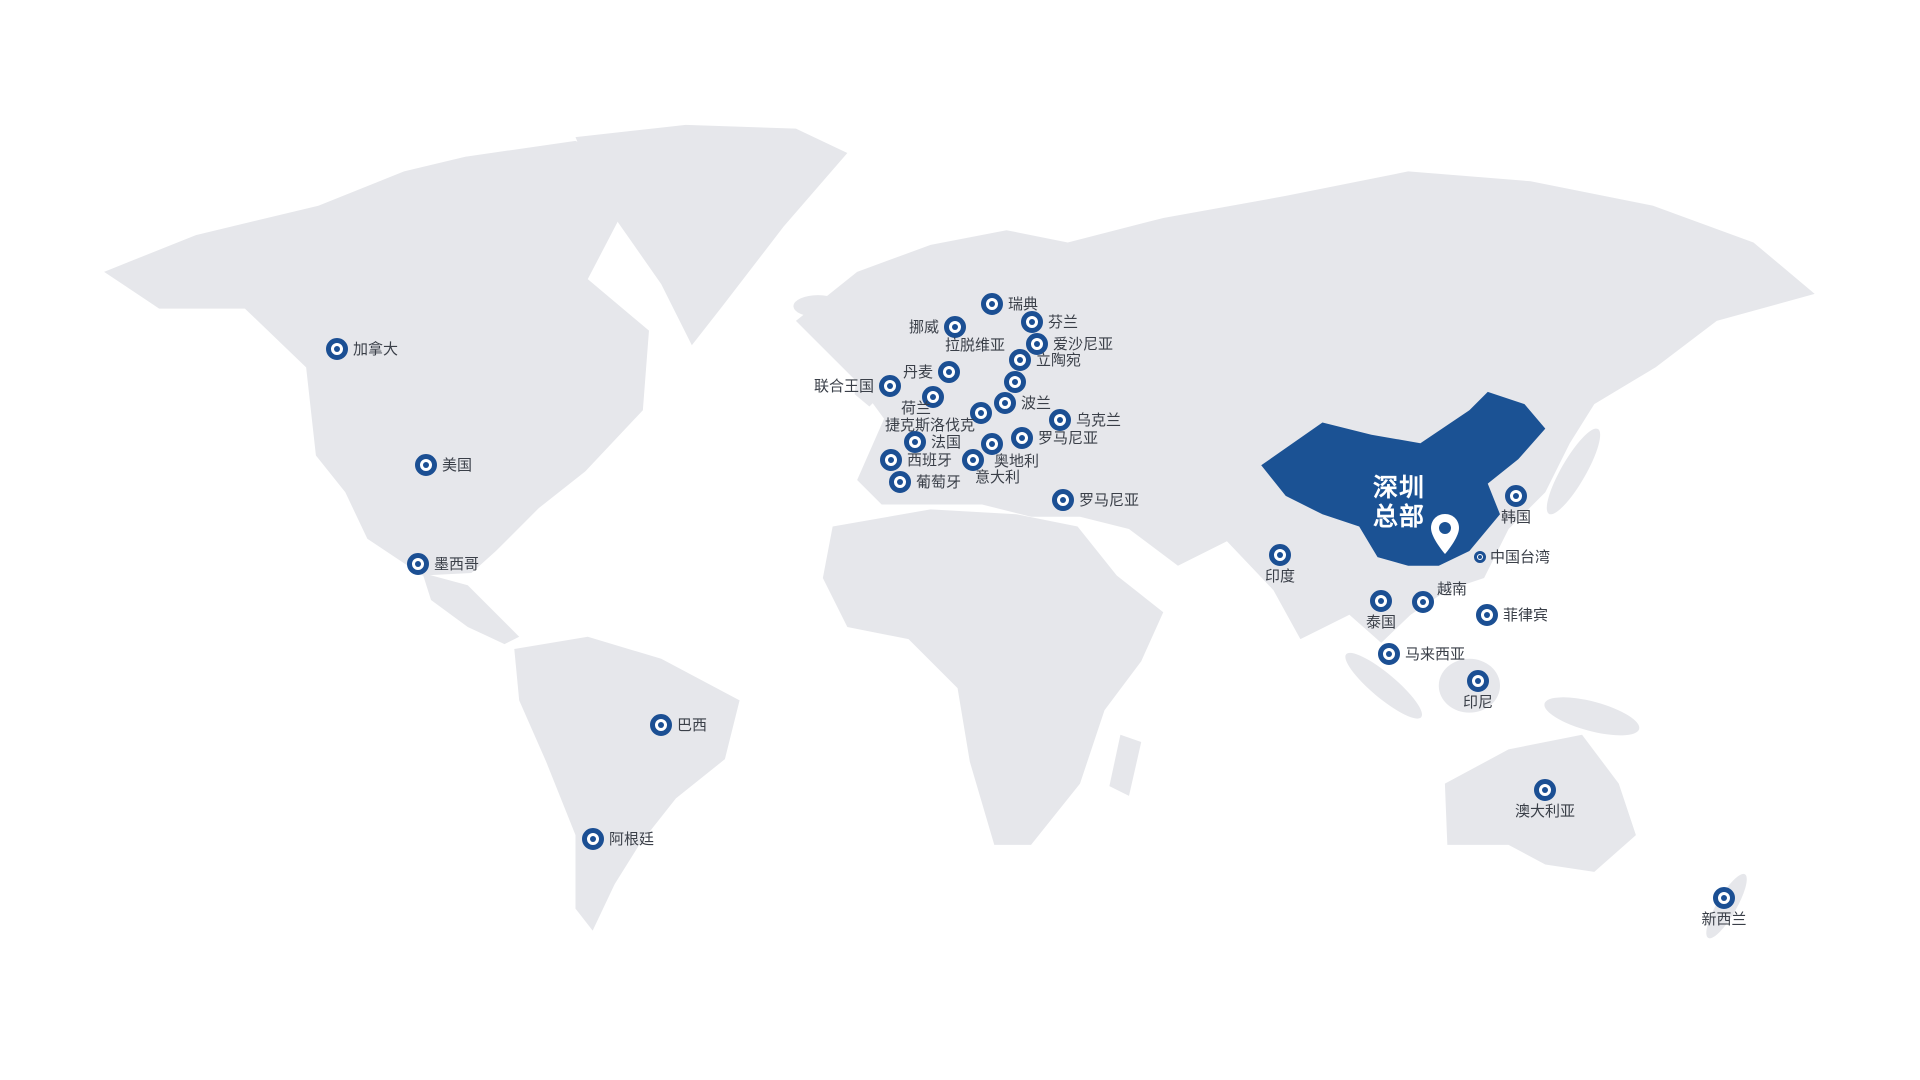 The height and width of the screenshot is (1080, 1920). What do you see at coordinates (1592, 716) in the screenshot?
I see `new-guinea` at bounding box center [1592, 716].